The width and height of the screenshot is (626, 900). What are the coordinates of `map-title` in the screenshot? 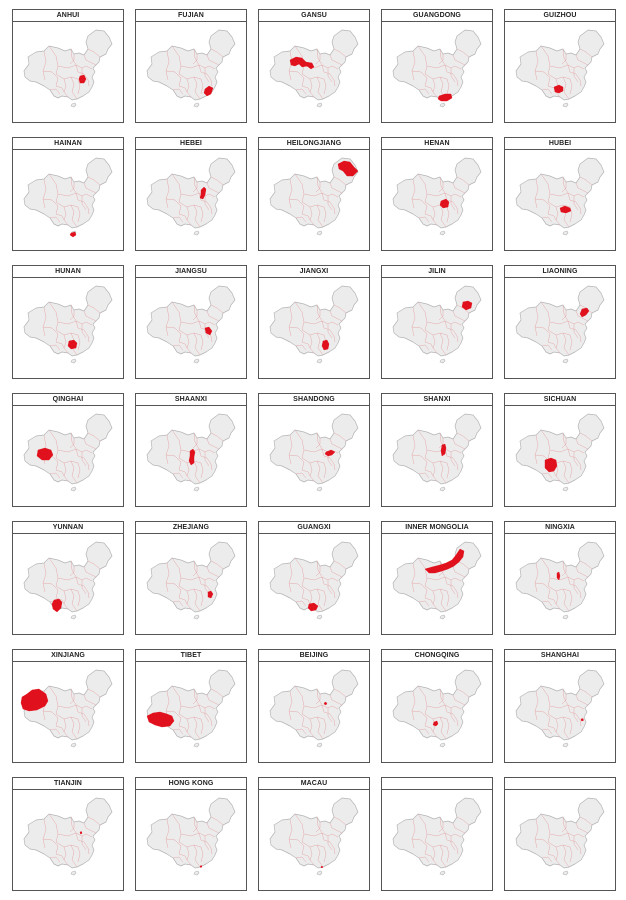 It's located at (560, 784).